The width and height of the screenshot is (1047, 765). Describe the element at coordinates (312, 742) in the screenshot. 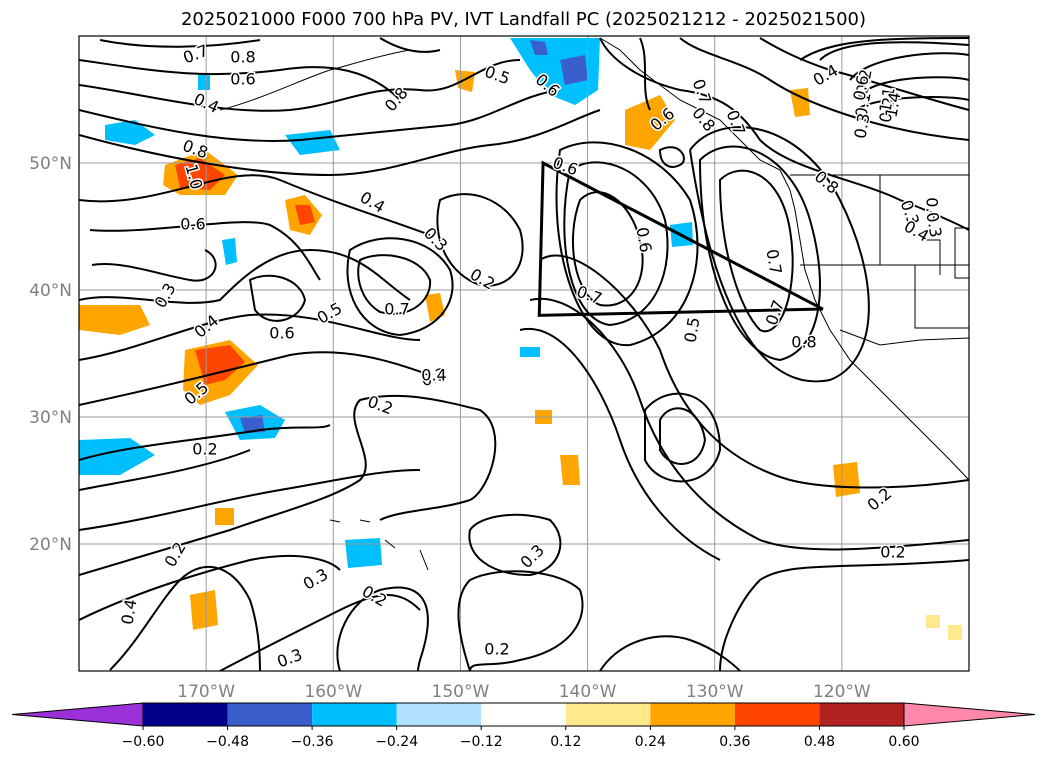

I see `colorbar-tick-label: −0.36` at that location.